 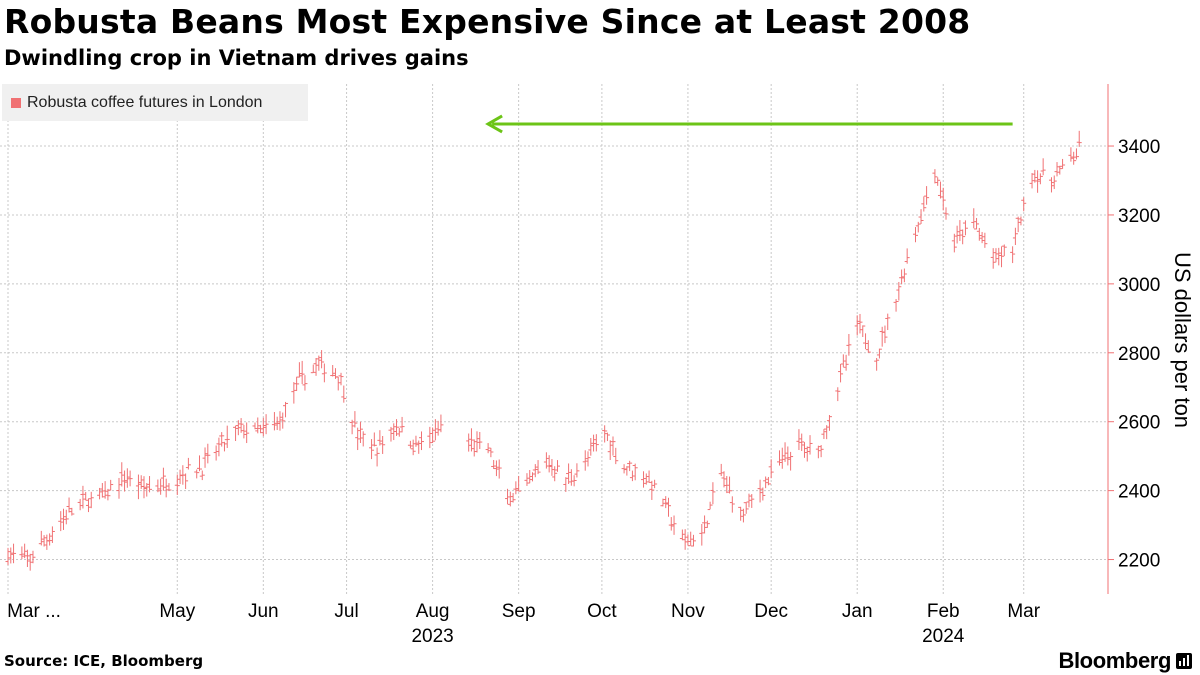 I want to click on y-tick-label: 2600, so click(x=1139, y=423).